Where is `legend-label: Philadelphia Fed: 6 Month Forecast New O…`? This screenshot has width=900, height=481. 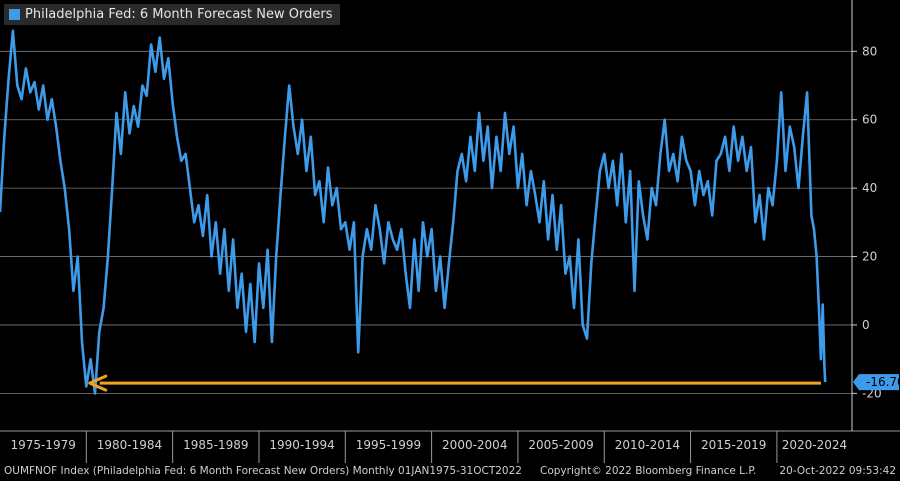 legend-label: Philadelphia Fed: 6 Month Forecast New O… is located at coordinates (179, 14).